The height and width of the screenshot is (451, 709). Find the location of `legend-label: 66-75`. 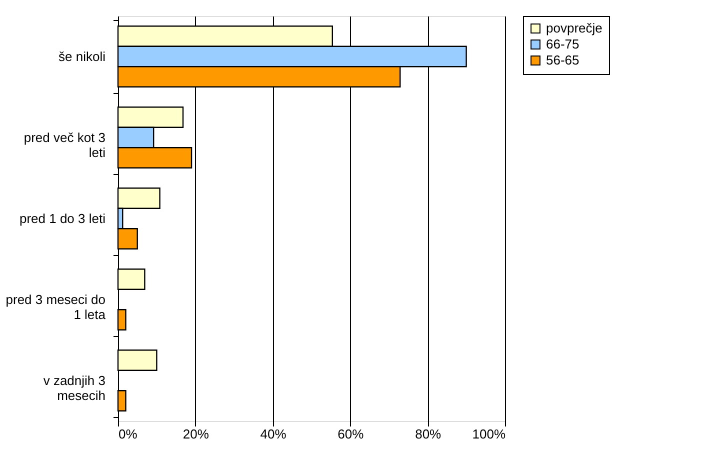

legend-label: 66-75 is located at coordinates (563, 44).